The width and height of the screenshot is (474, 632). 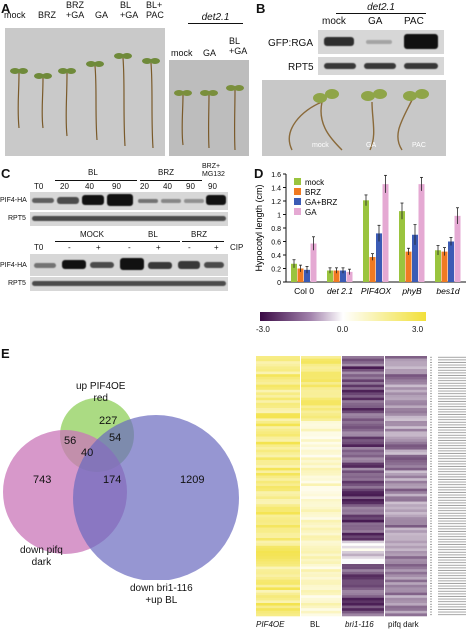 What do you see at coordinates (203, 241) in the screenshot?
I see `c-bot-group-brz-line` at bounding box center [203, 241].